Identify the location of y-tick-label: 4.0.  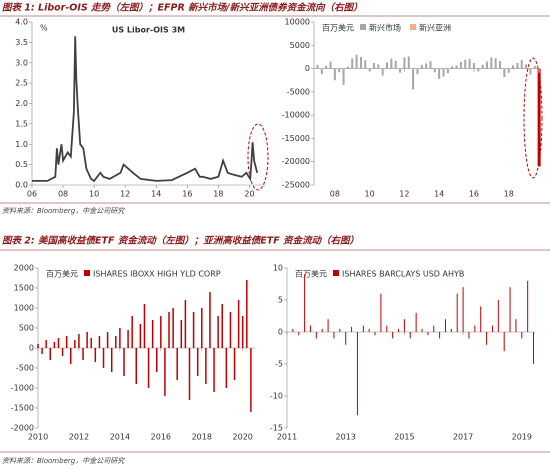
(21, 22).